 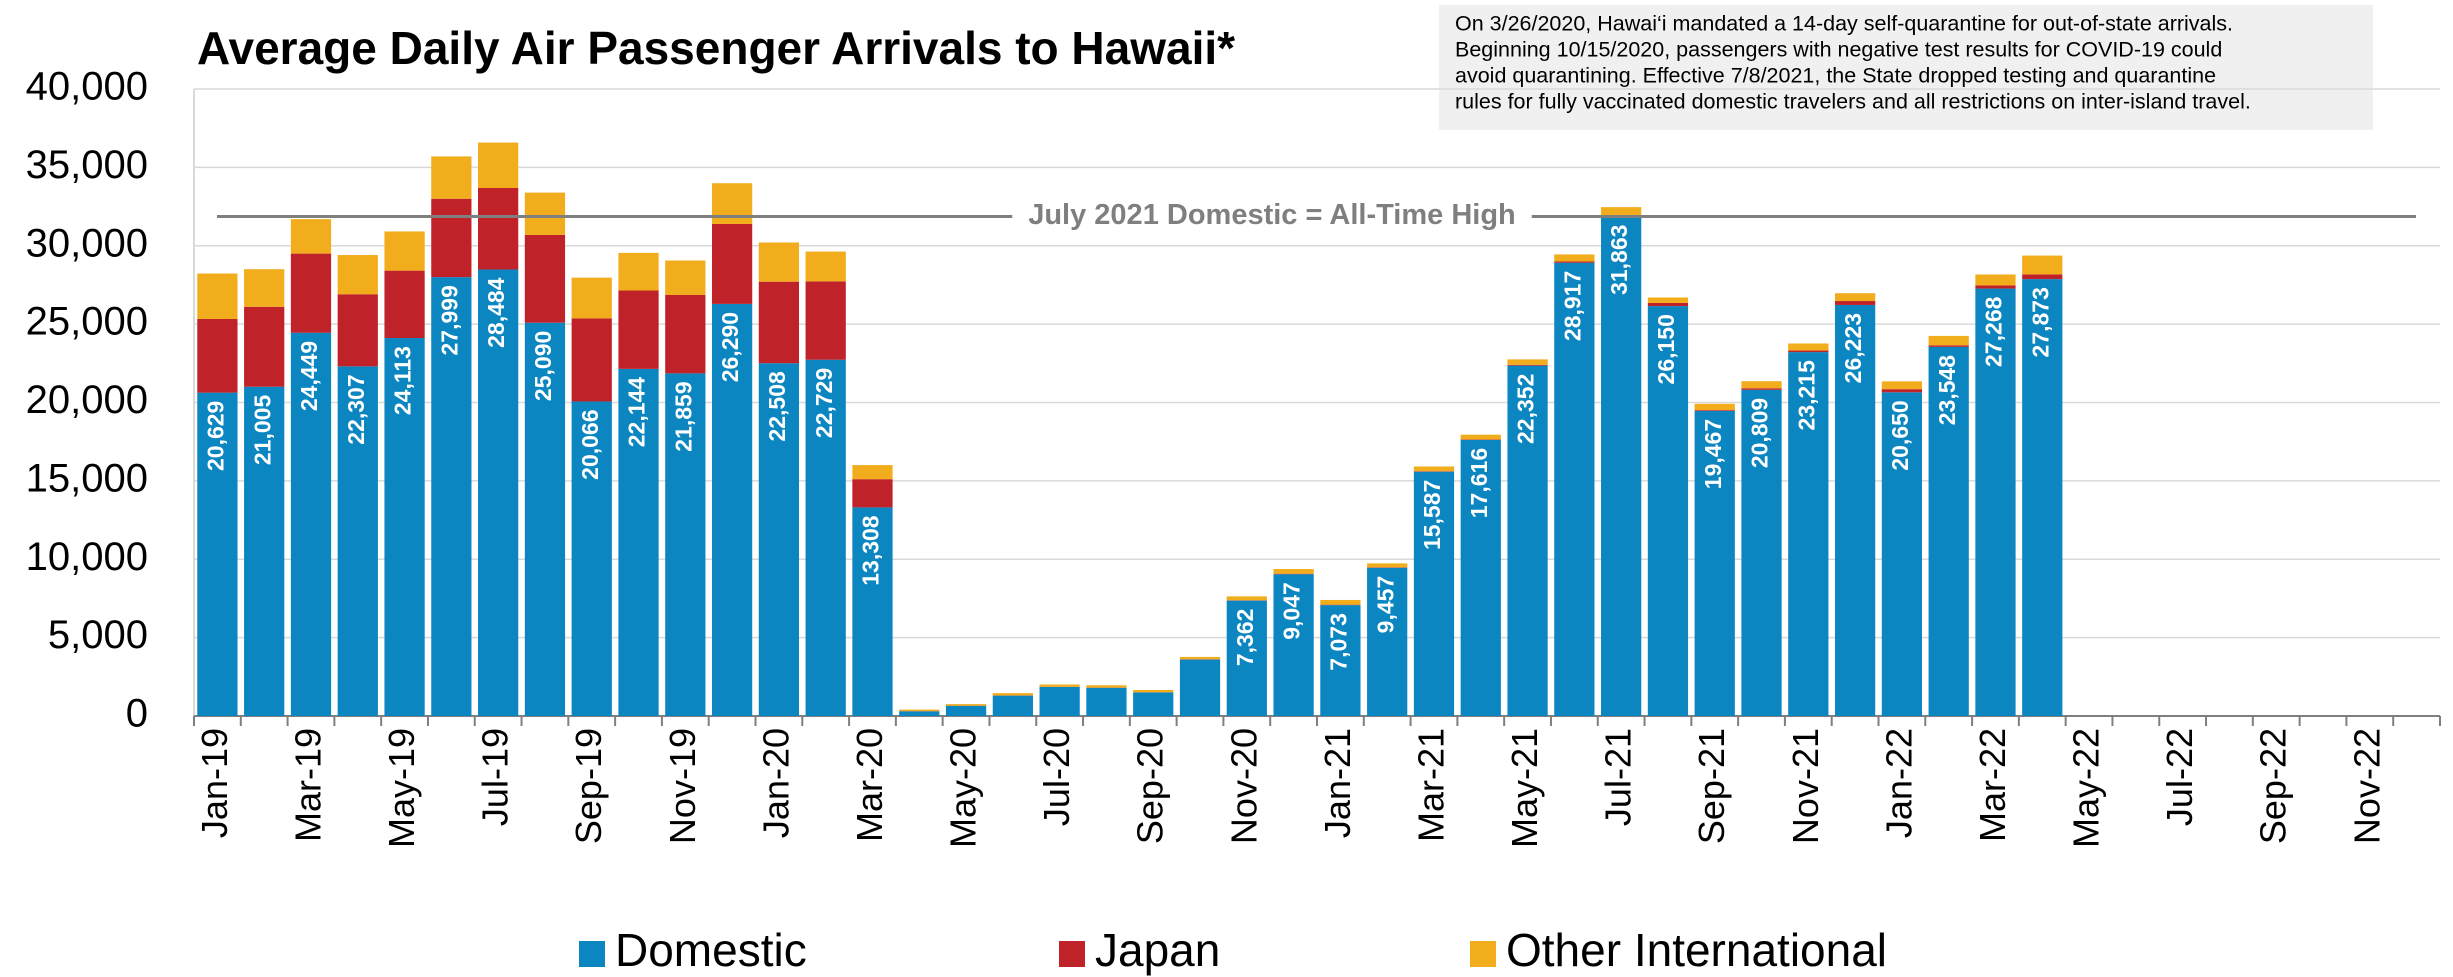 What do you see at coordinates (869, 785) in the screenshot?
I see `x-tick-label: Mar-20` at bounding box center [869, 785].